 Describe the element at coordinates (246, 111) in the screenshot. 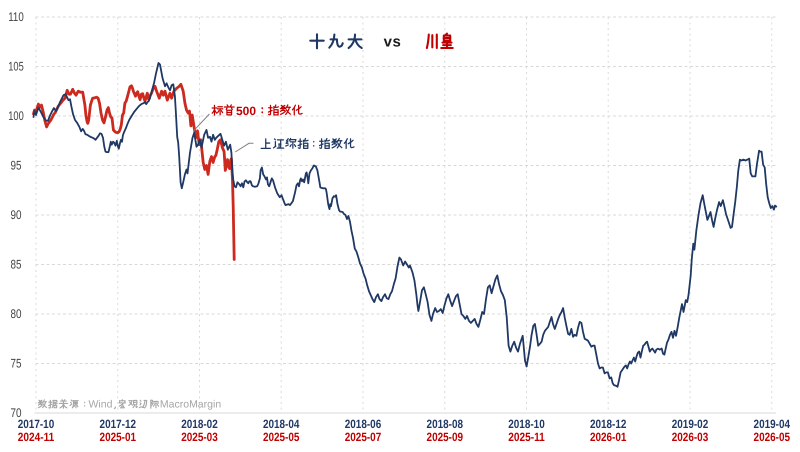

I see `svg-text: 500` at that location.